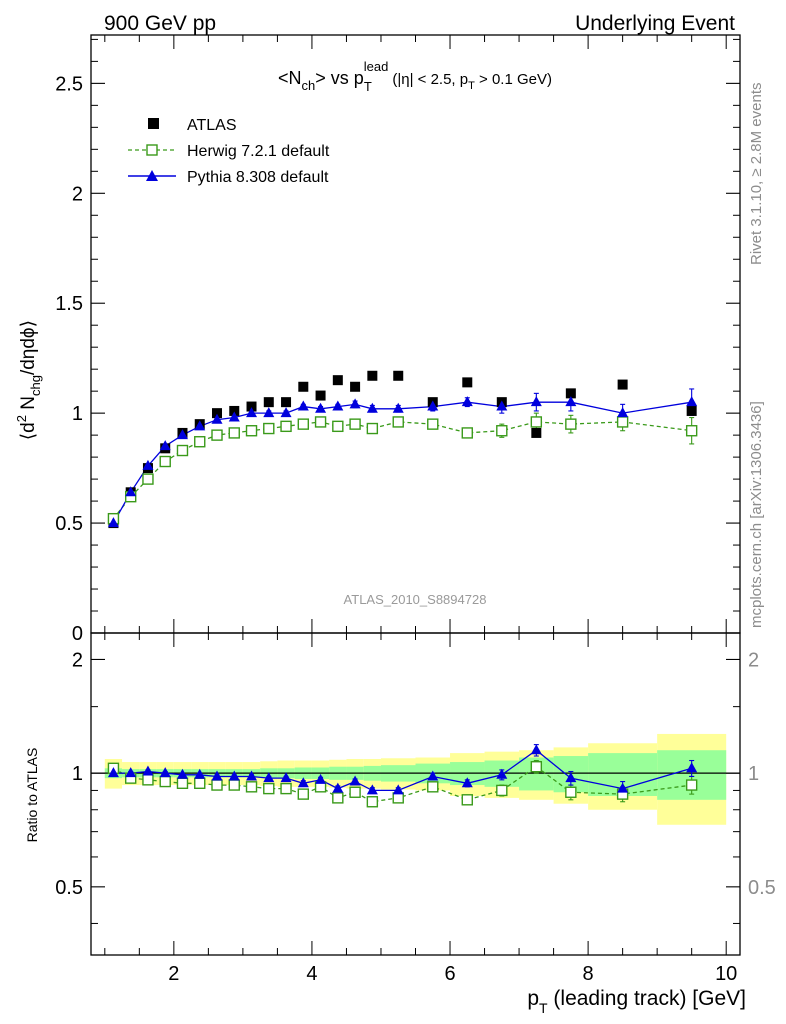 This screenshot has width=786, height=1024. Describe the element at coordinates (756, 174) in the screenshot. I see `rivet-version-text: Rivet 3.1.10, ≥ 2.8M events` at that location.